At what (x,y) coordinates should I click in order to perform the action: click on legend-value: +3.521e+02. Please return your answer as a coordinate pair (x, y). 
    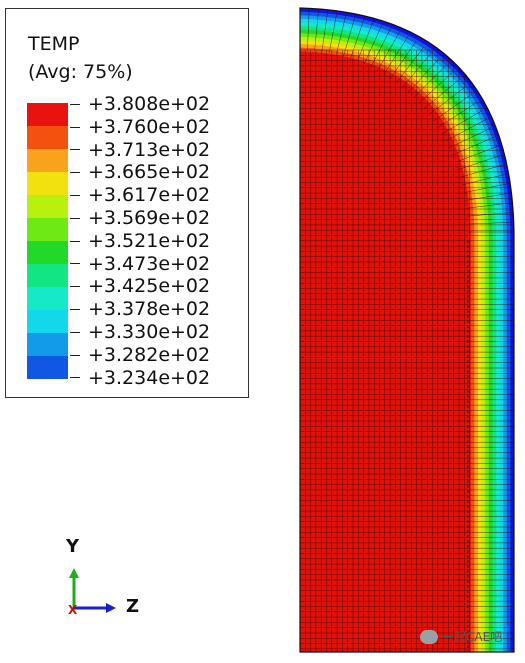
    Looking at the image, I should click on (140, 241).